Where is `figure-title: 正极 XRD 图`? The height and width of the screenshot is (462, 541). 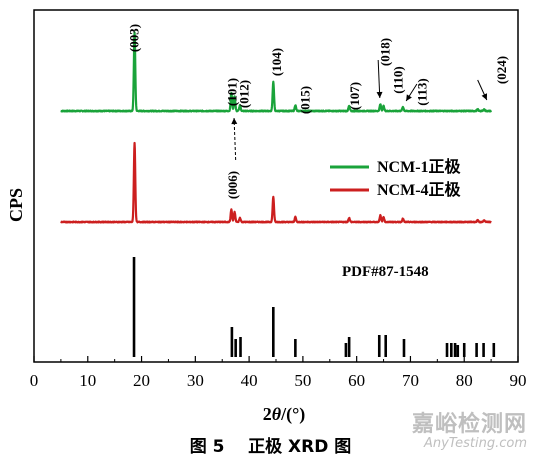 figure-title: 正极 XRD 图 is located at coordinates (300, 447).